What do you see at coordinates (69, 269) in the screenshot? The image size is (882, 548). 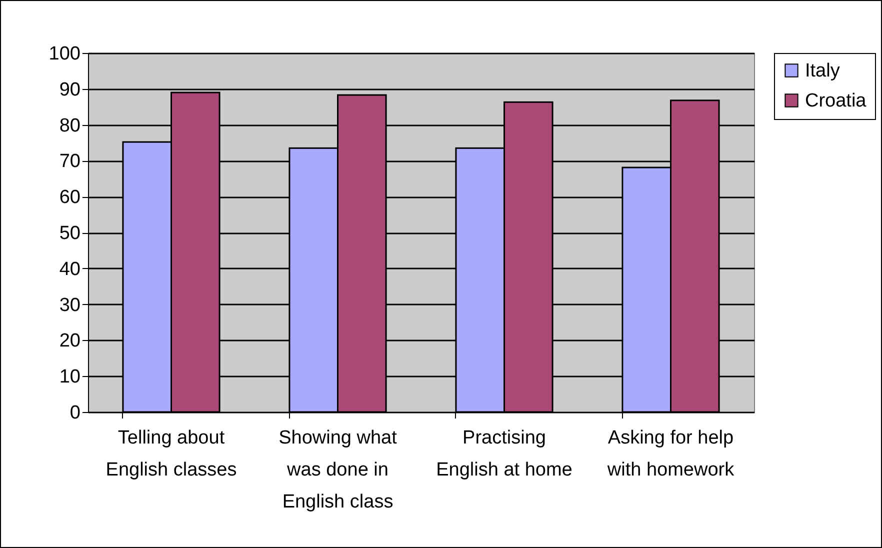 I see `y-tick-label: 40` at bounding box center [69, 269].